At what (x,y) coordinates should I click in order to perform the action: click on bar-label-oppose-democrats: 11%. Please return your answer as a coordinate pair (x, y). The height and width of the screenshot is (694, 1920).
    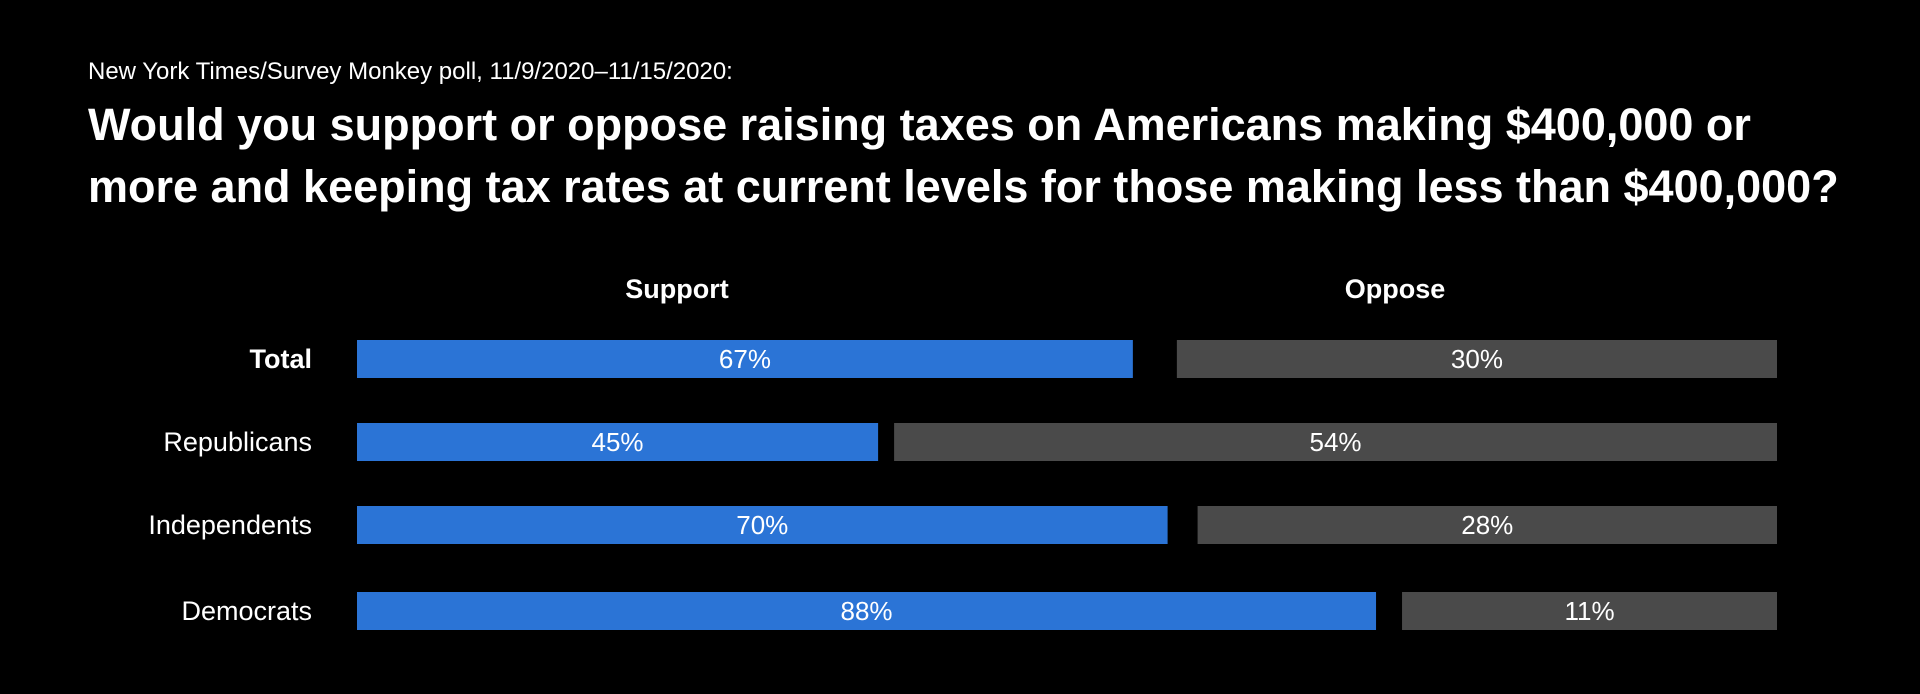
    Looking at the image, I should click on (1589, 611).